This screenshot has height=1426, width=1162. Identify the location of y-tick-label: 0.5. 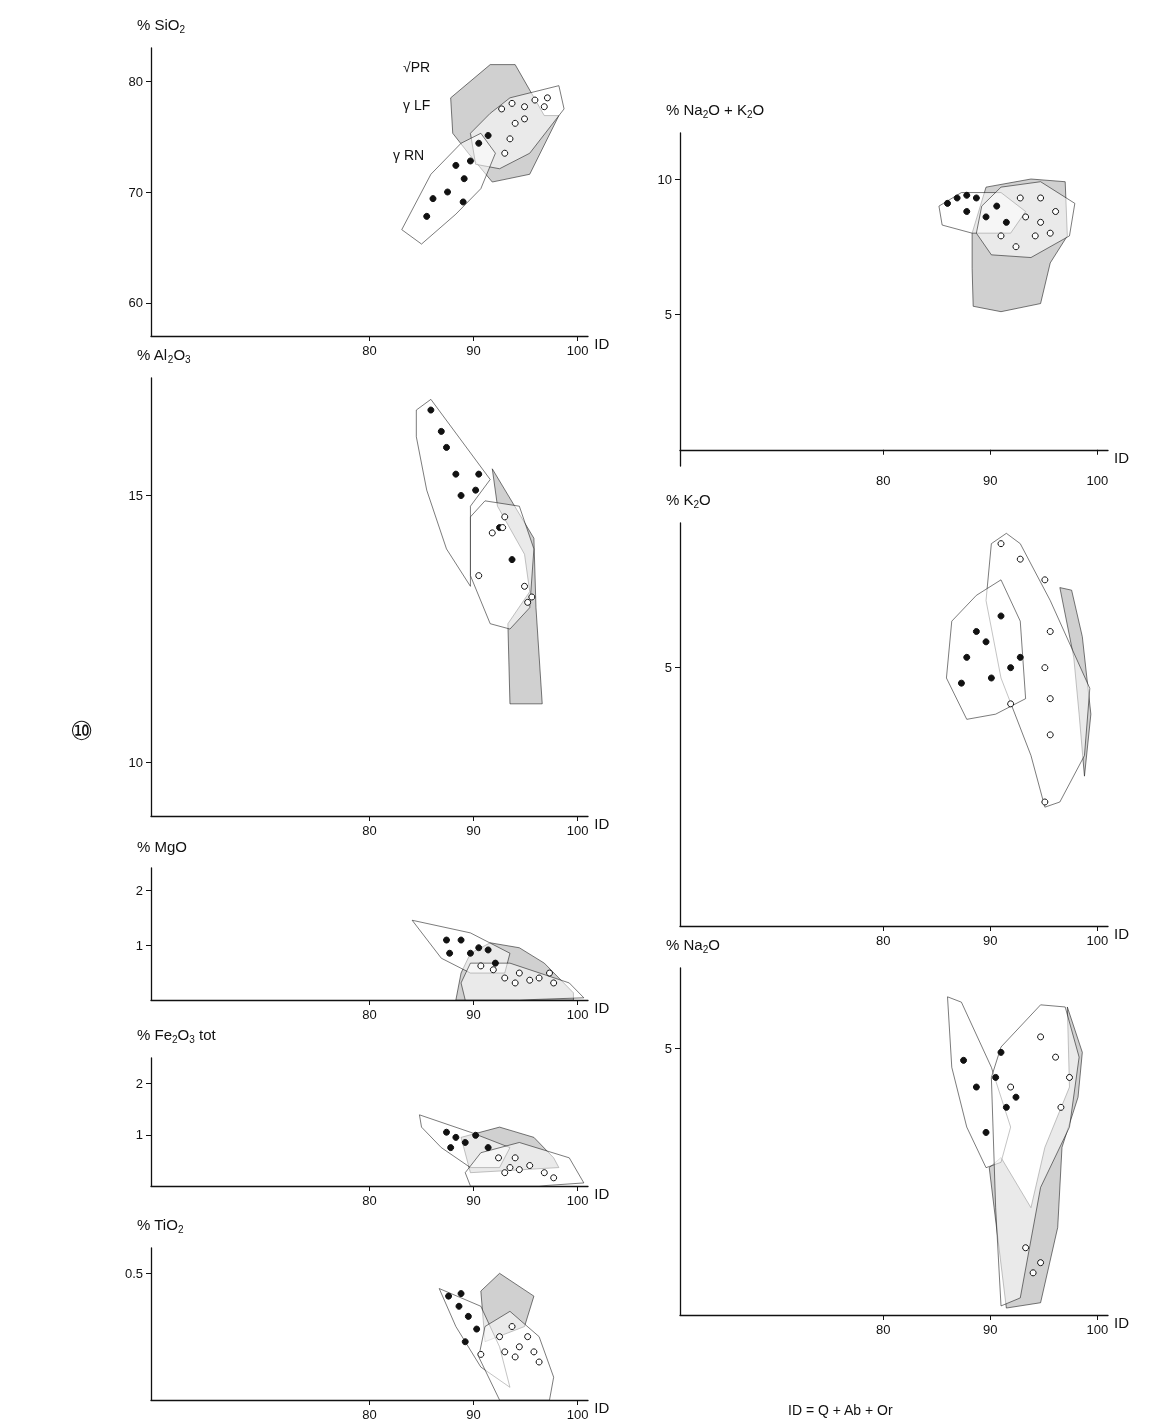
(133, 1273).